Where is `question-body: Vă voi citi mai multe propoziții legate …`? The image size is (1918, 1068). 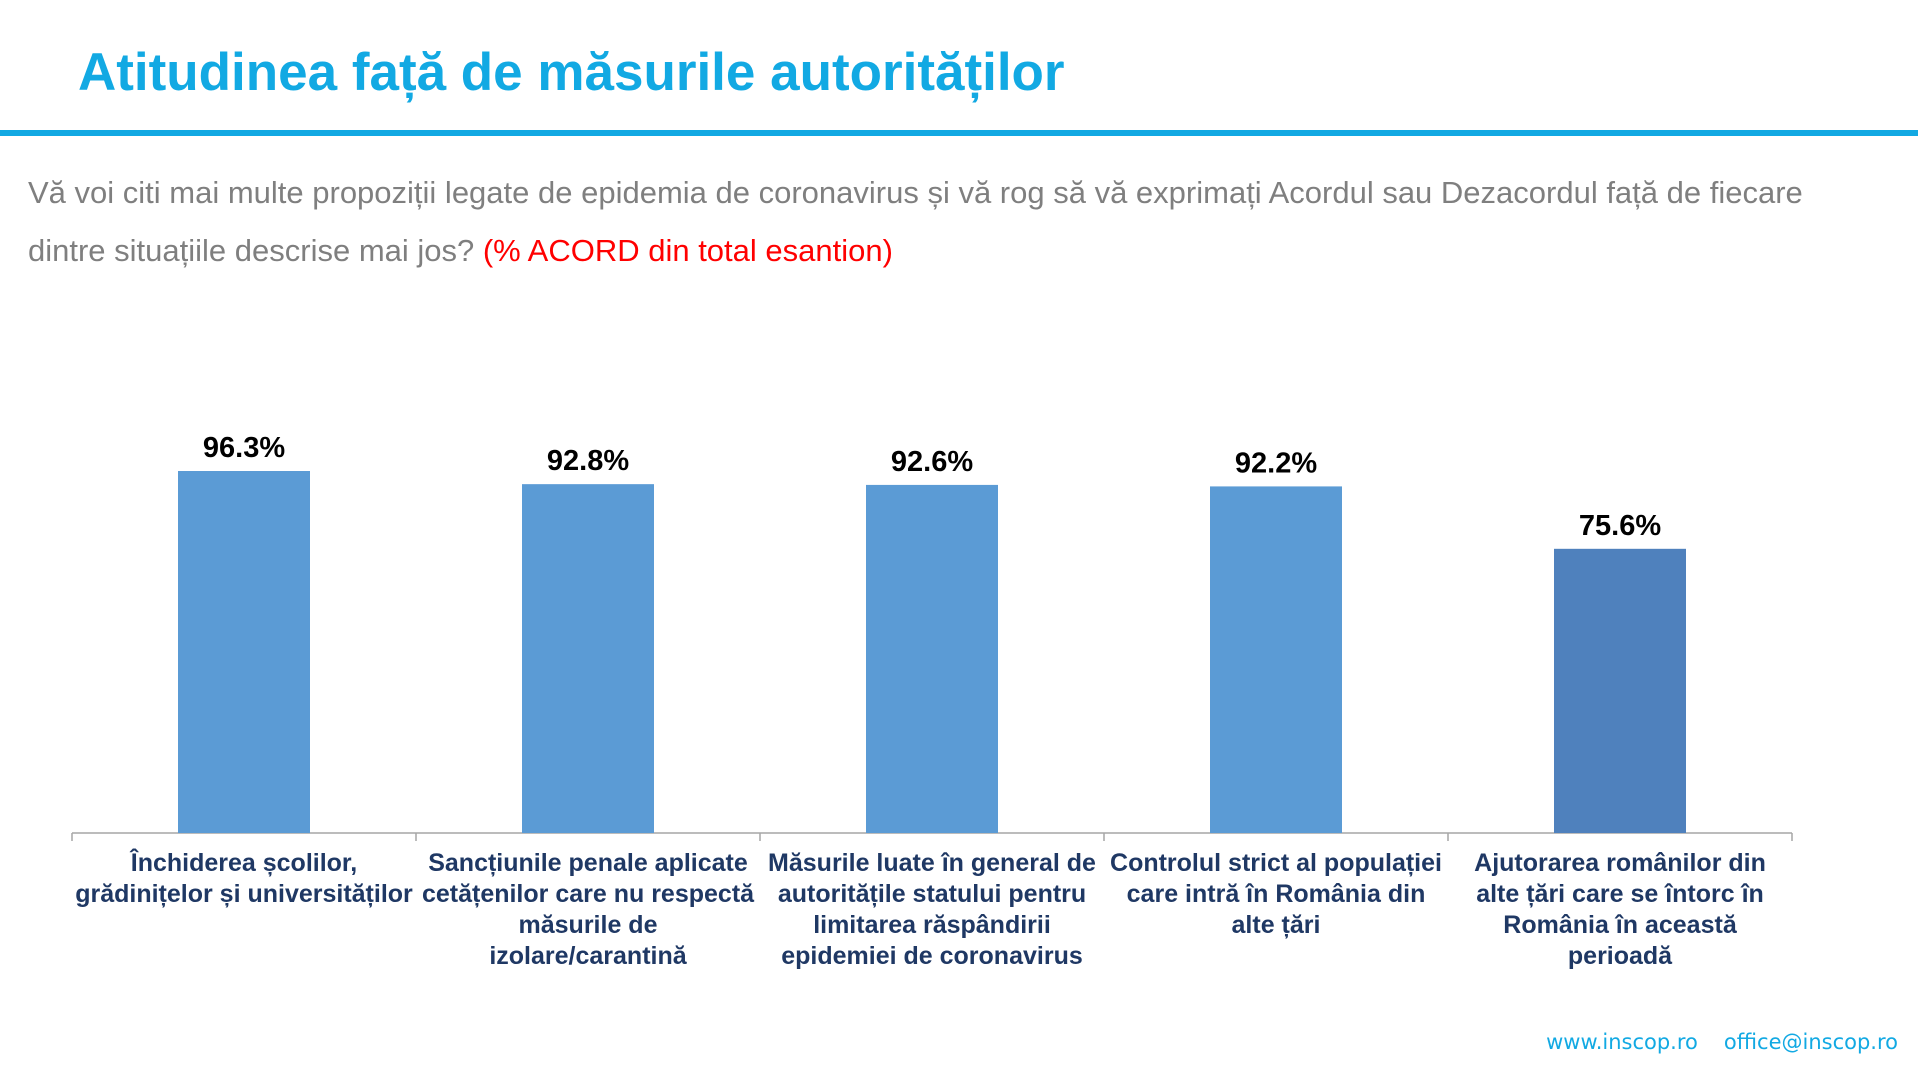
question-body: Vă voi citi mai multe propoziții legate … is located at coordinates (915, 221).